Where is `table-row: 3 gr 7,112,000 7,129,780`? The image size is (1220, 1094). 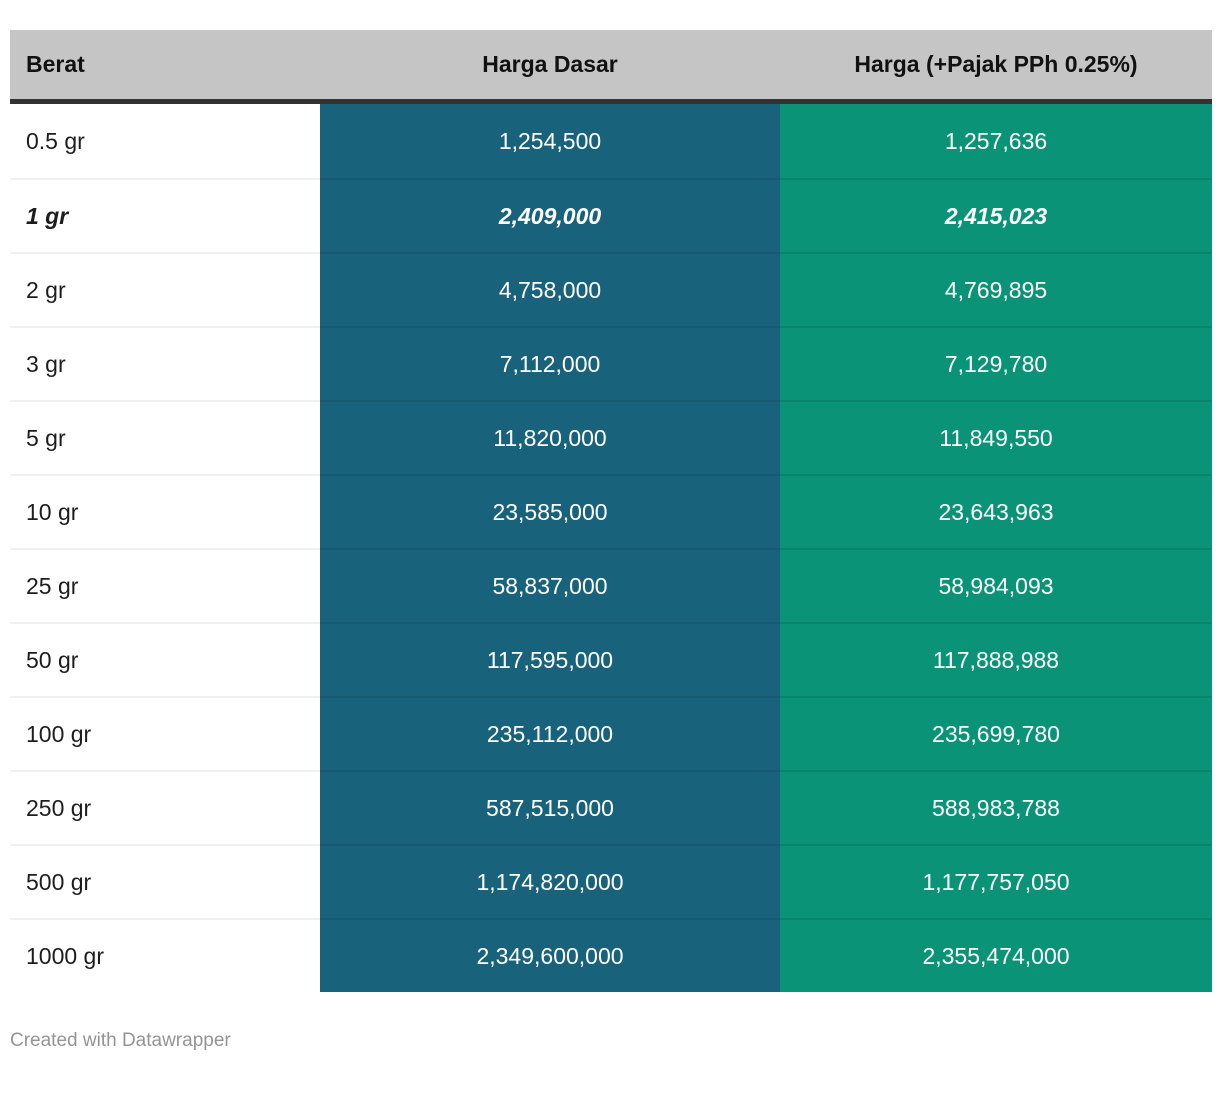
table-row: 3 gr 7,112,000 7,129,780 is located at coordinates (611, 363).